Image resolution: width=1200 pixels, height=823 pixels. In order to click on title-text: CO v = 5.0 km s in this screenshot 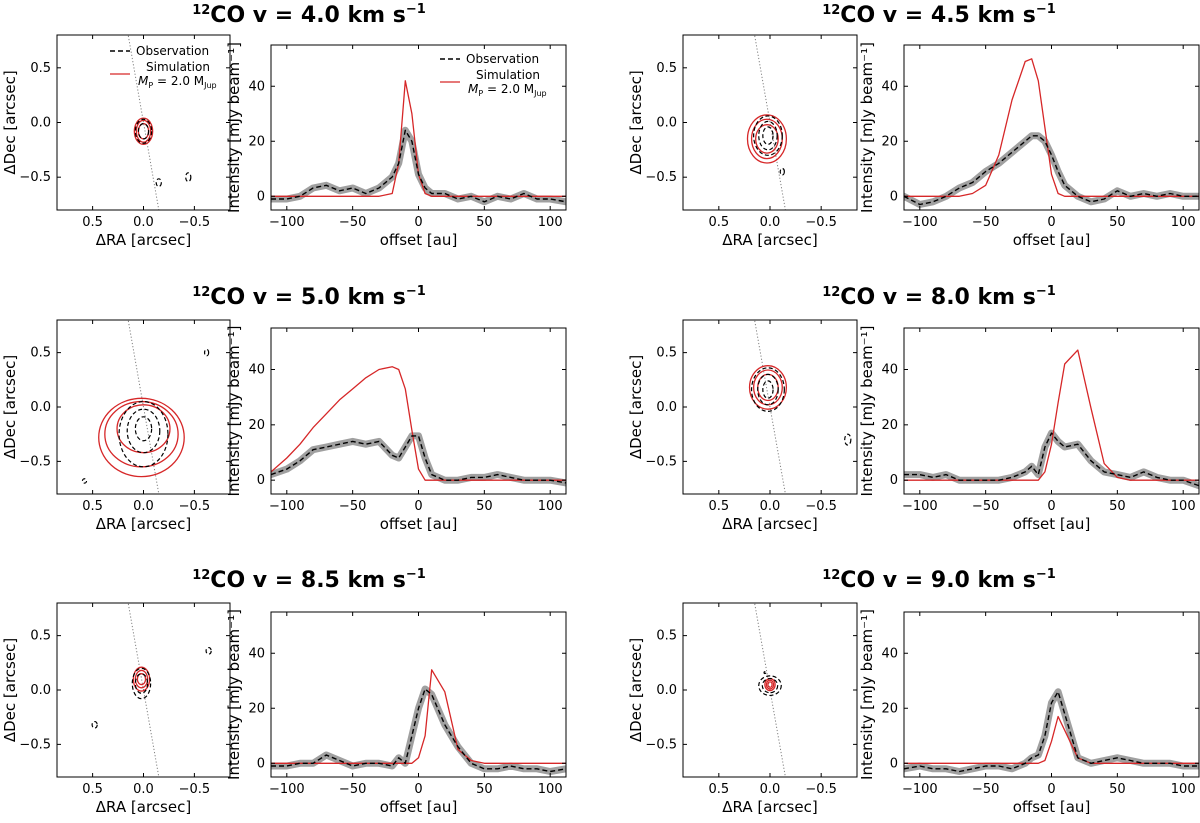, I will do `click(308, 297)`.